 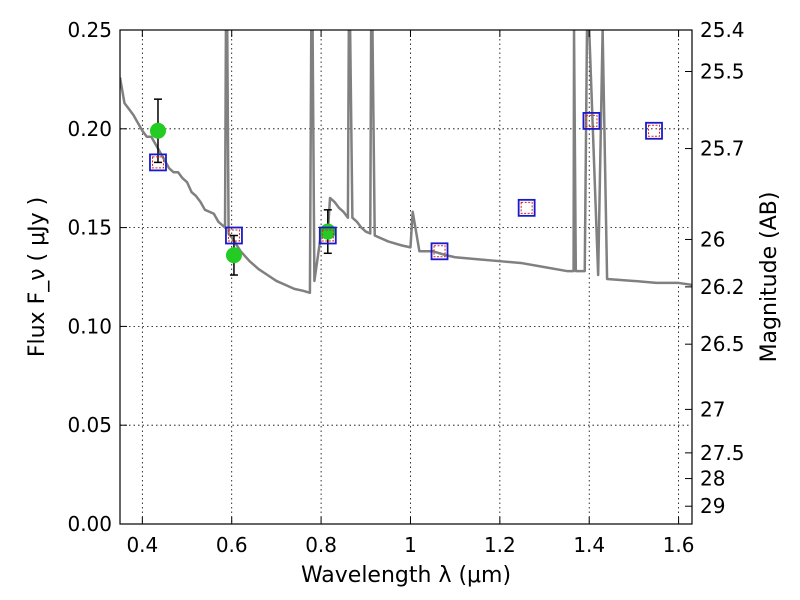 I want to click on right-tick-label: 26.2, so click(x=722, y=287).